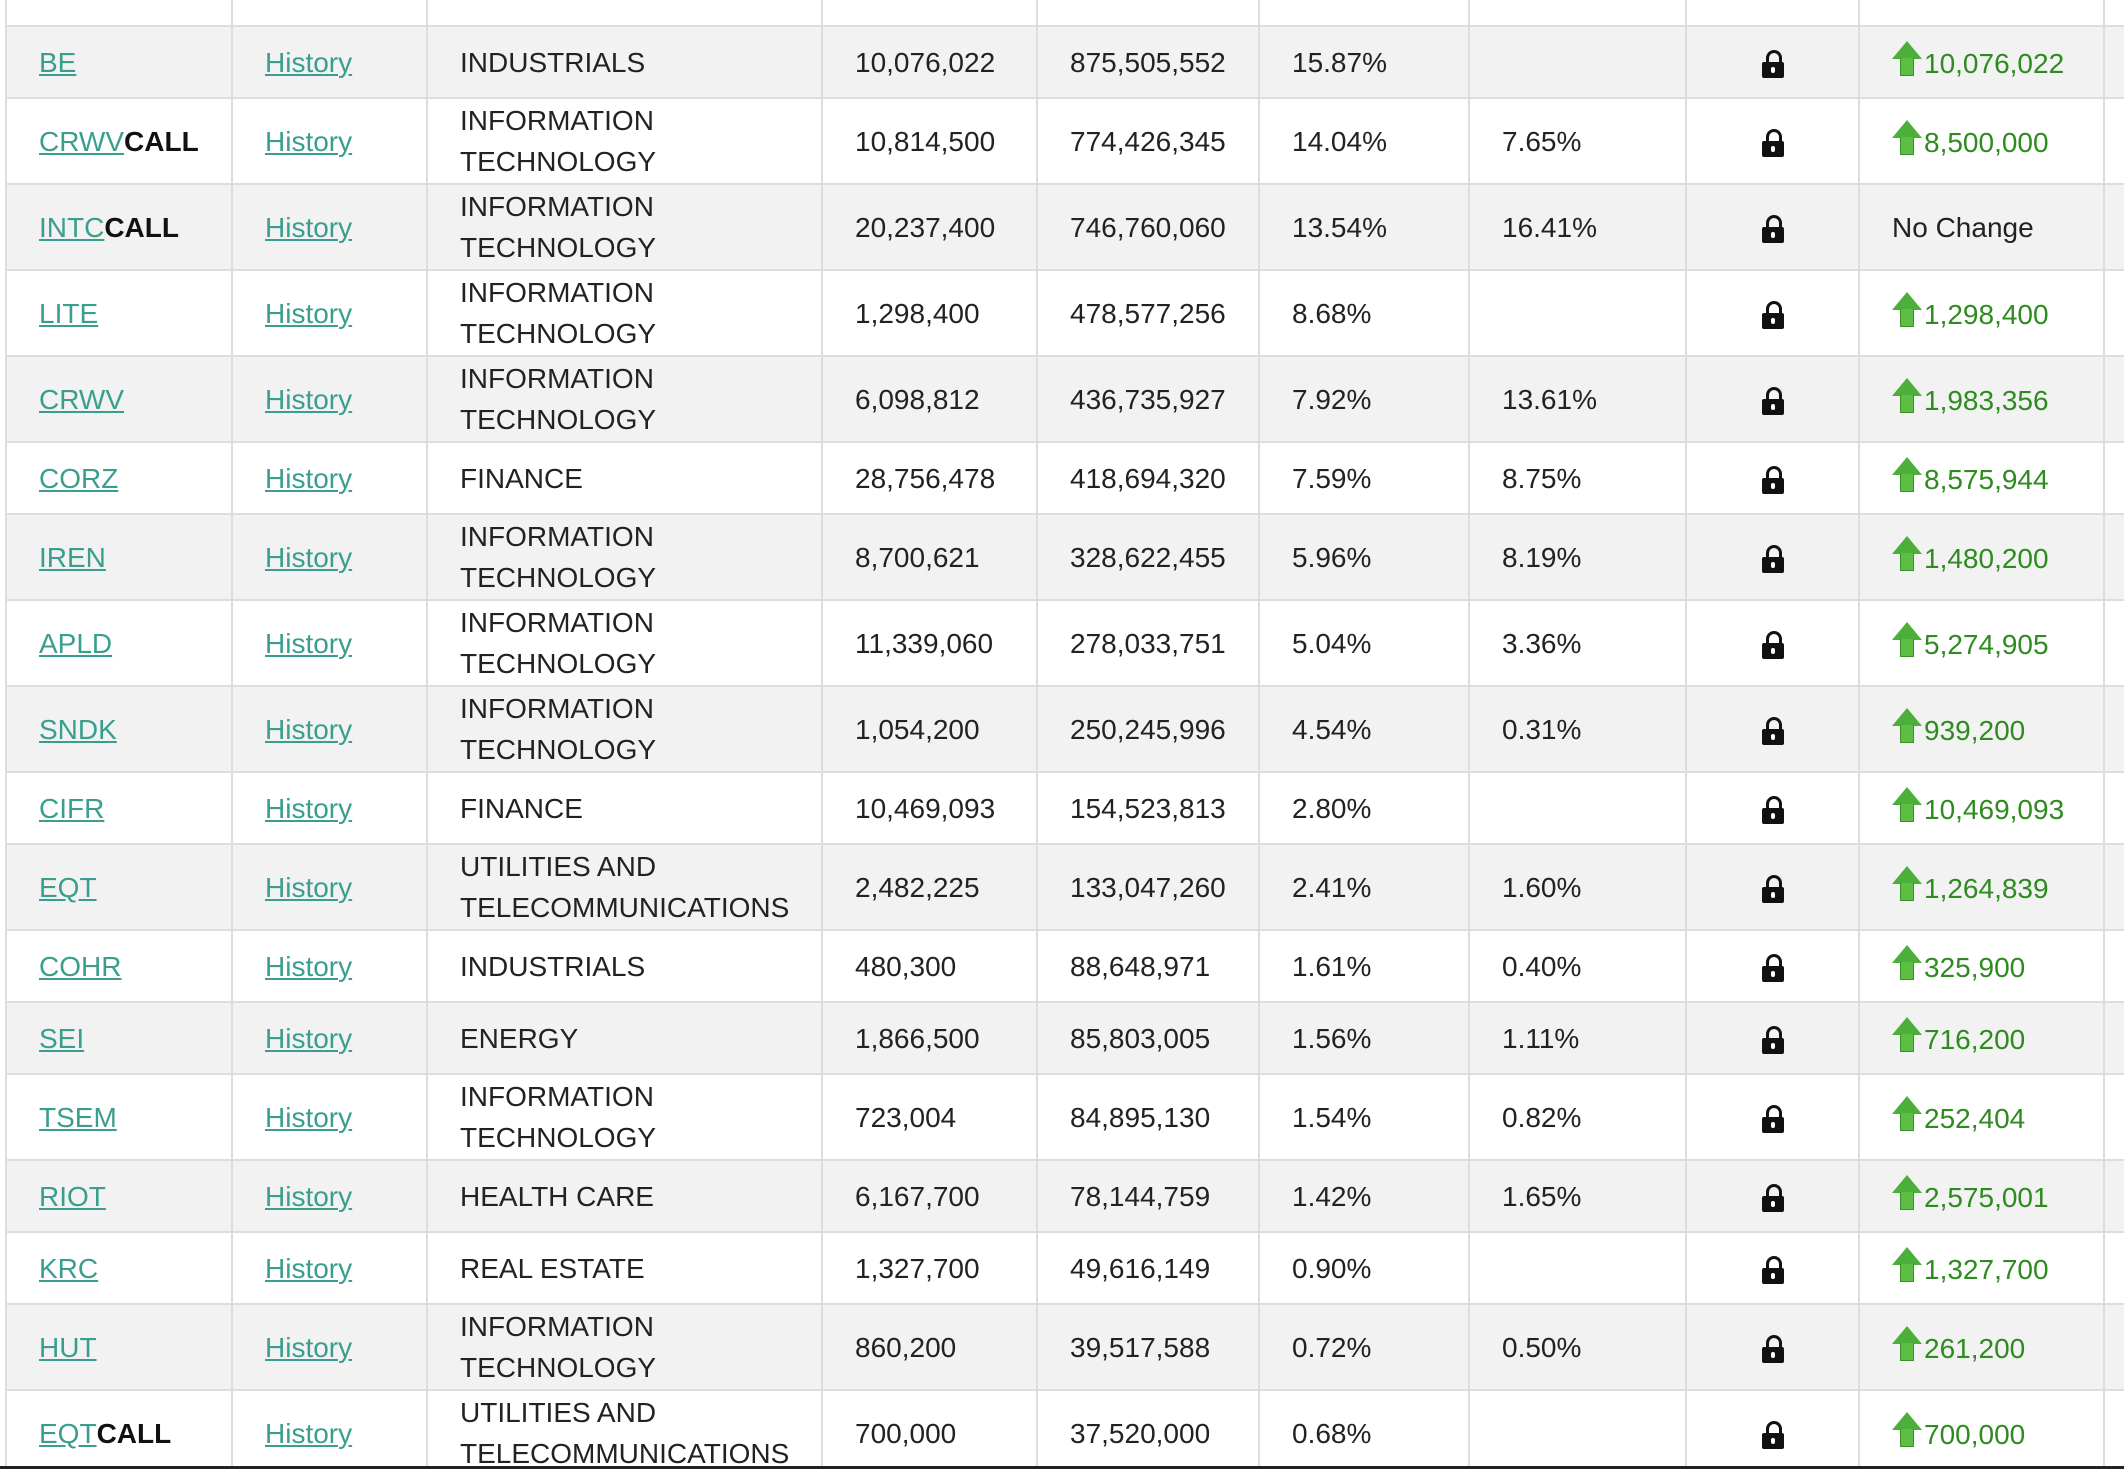  Describe the element at coordinates (80, 966) in the screenshot. I see `ticker-link: COHR` at that location.